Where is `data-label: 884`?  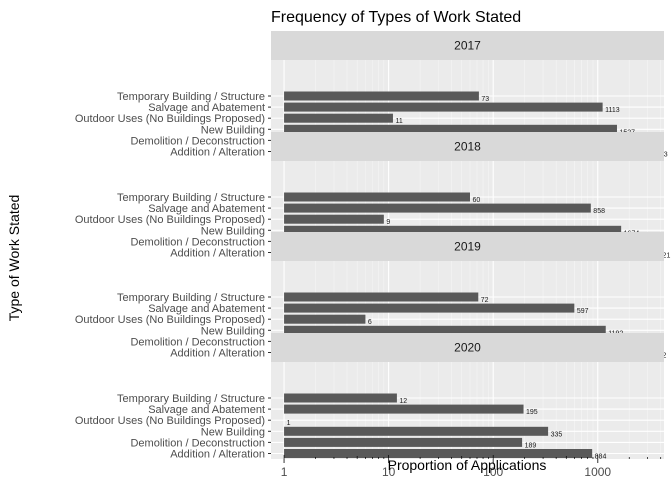 data-label: 884 is located at coordinates (601, 457).